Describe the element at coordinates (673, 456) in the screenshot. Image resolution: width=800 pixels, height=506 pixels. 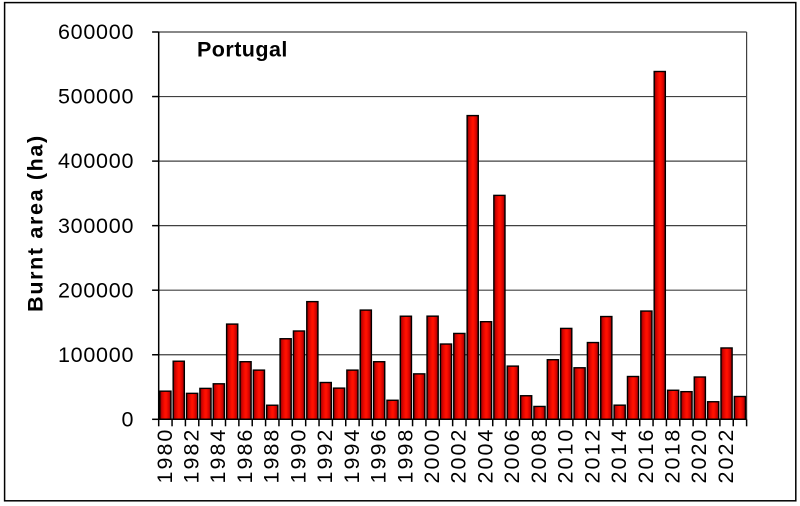
I see `svg-text: 2018` at that location.